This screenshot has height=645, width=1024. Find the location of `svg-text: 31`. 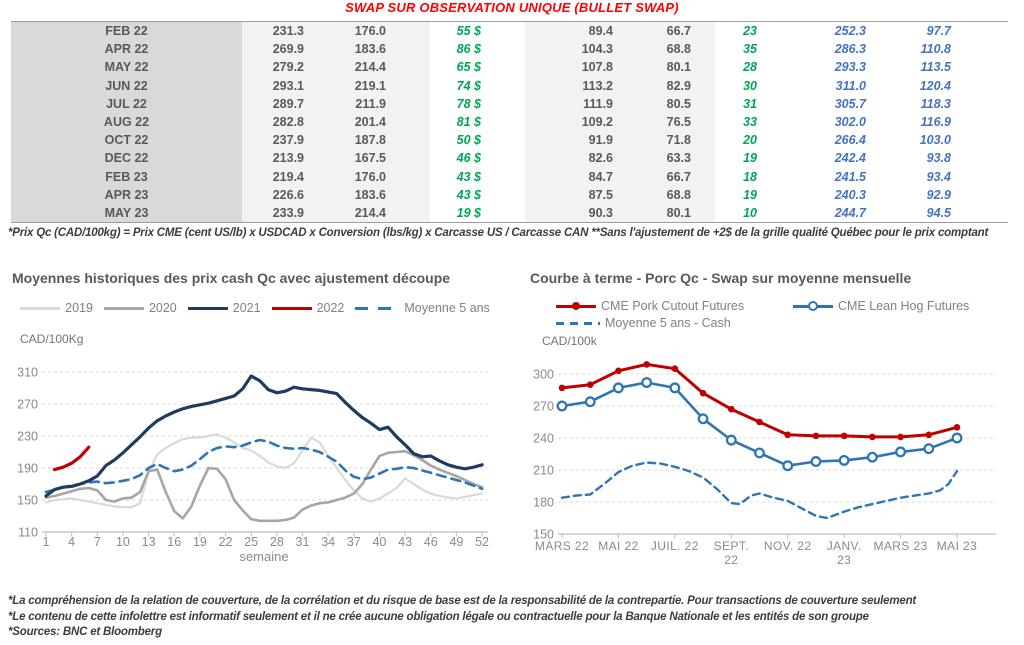

svg-text: 31 is located at coordinates (303, 542).